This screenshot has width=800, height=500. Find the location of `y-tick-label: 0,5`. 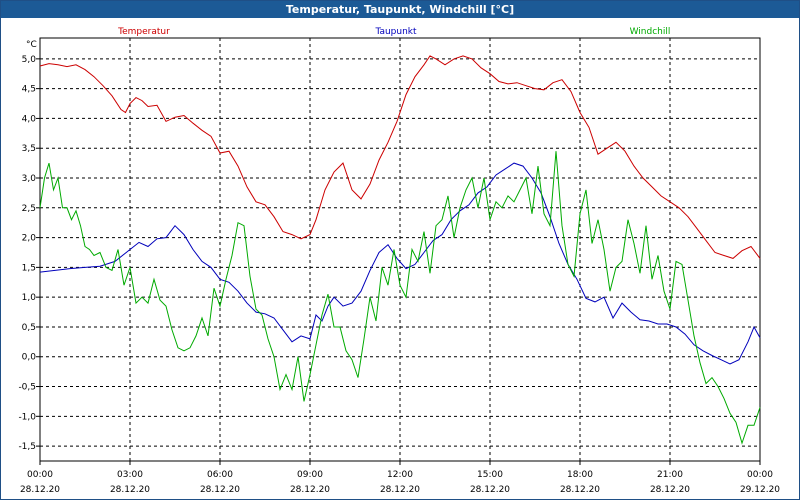

y-tick-label: 0,5 is located at coordinates (29, 328).